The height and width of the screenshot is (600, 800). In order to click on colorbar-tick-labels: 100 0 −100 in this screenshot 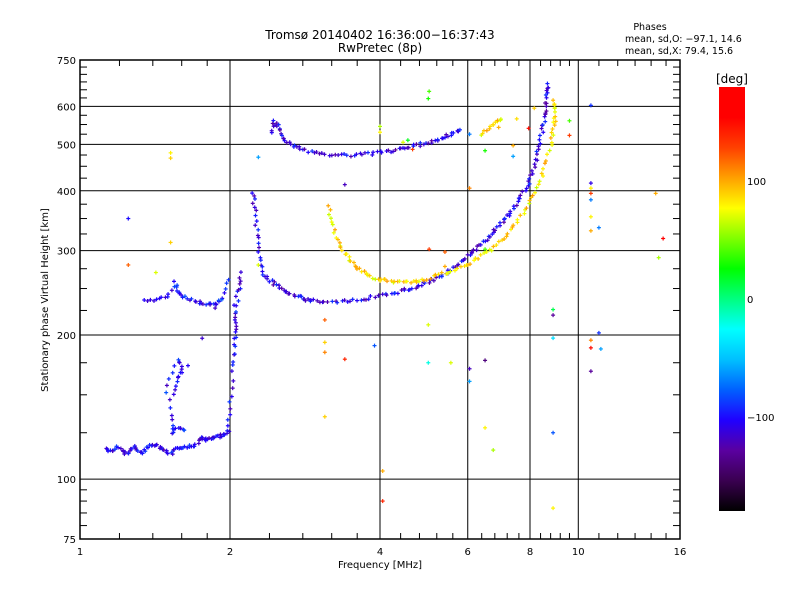, I will do `click(760, 300)`.